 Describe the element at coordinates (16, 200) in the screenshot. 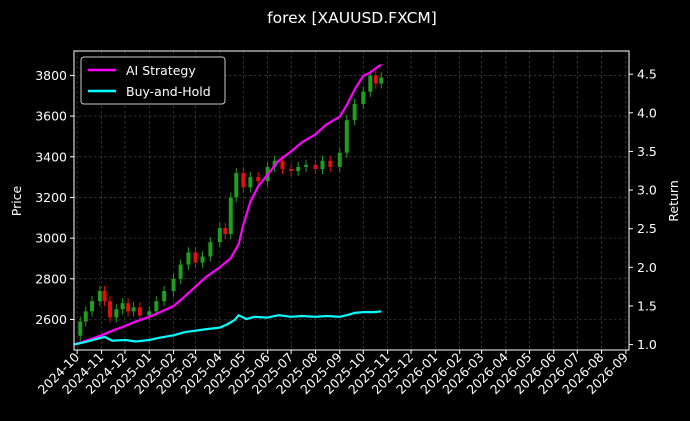

I see `y-axis-label: Price` at that location.